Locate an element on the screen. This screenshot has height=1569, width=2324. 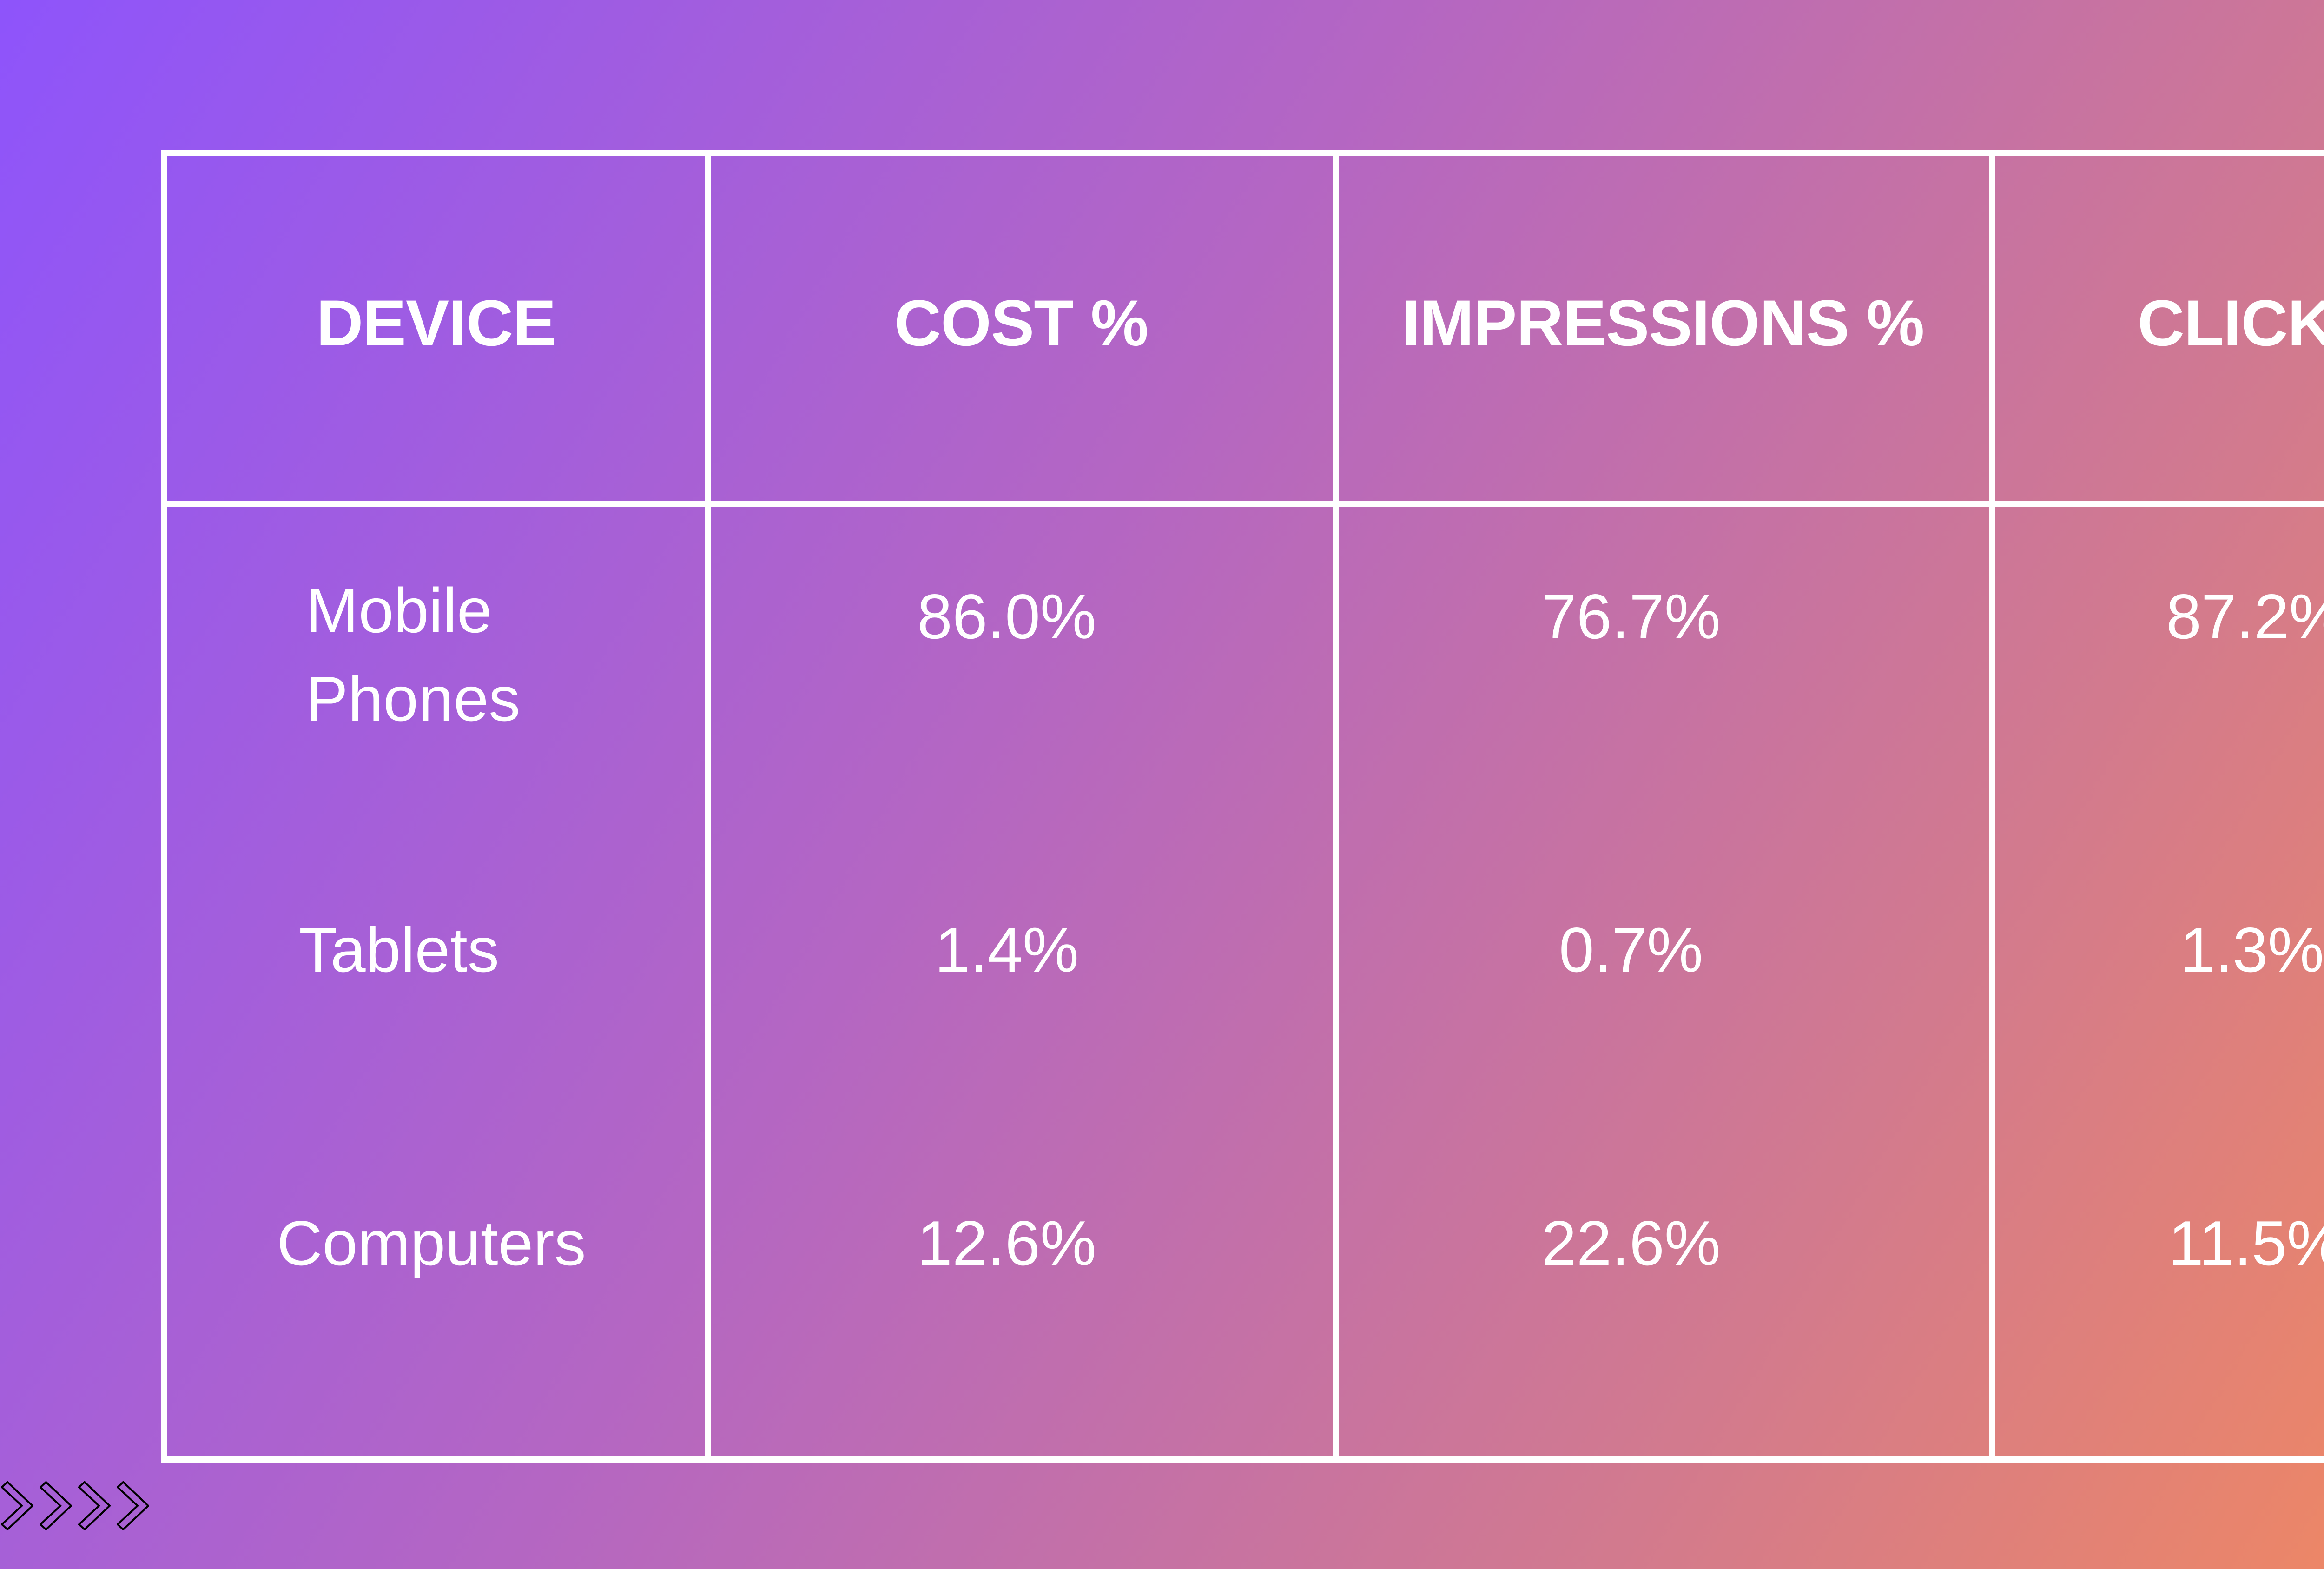
column-header-device: DEVICE is located at coordinates (436, 322).